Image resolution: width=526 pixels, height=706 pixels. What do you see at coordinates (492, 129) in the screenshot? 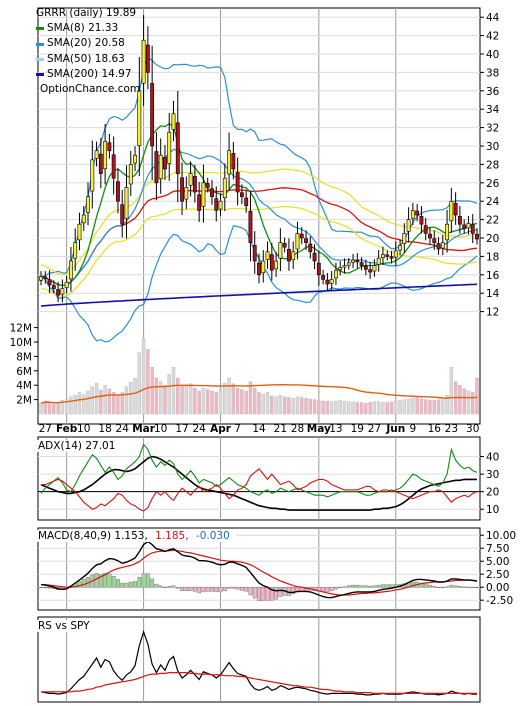
I see `price-tick-label: 32` at bounding box center [492, 129].